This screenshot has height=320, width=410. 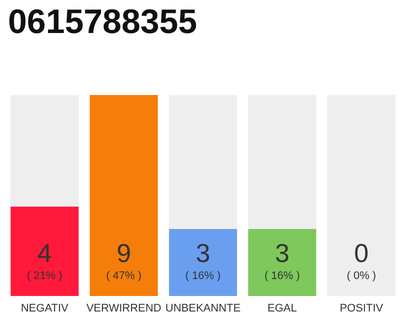 What do you see at coordinates (362, 308) in the screenshot?
I see `x-tick-label: POSITIV` at bounding box center [362, 308].